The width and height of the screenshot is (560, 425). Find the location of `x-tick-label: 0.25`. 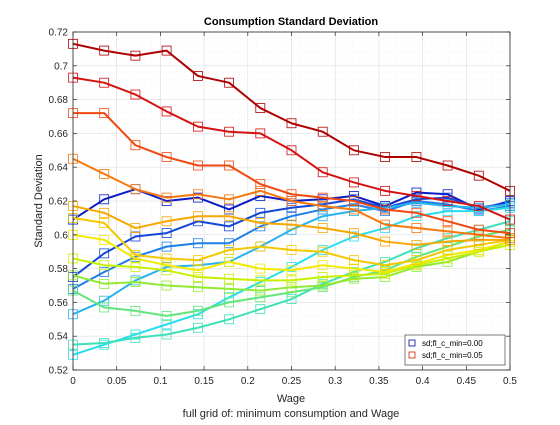

x-tick-label: 0.25 is located at coordinates (292, 381).